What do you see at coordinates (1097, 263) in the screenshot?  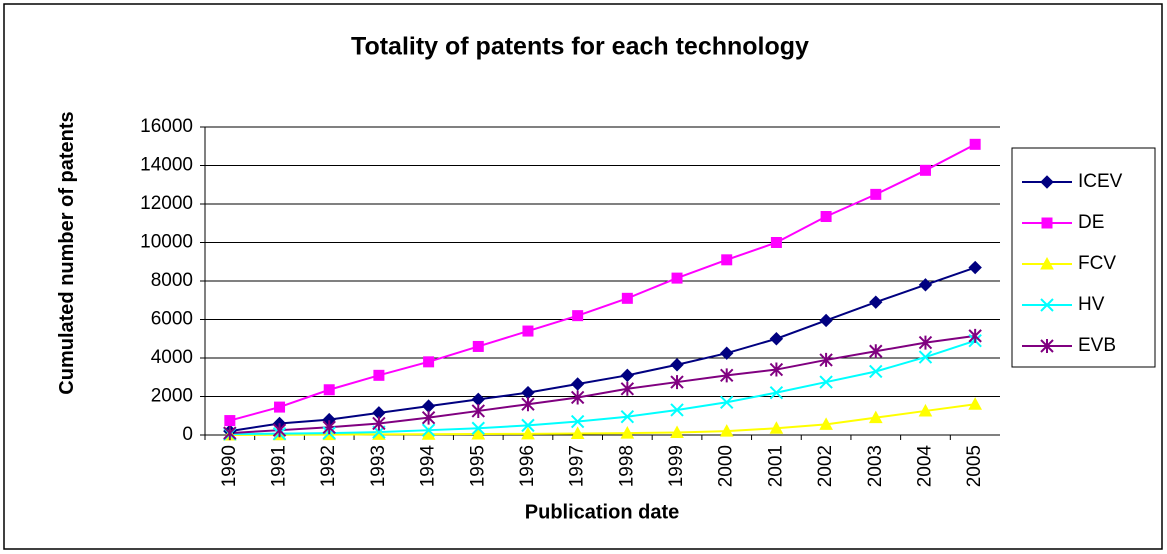 I see `legend-label: FCV` at bounding box center [1097, 263].